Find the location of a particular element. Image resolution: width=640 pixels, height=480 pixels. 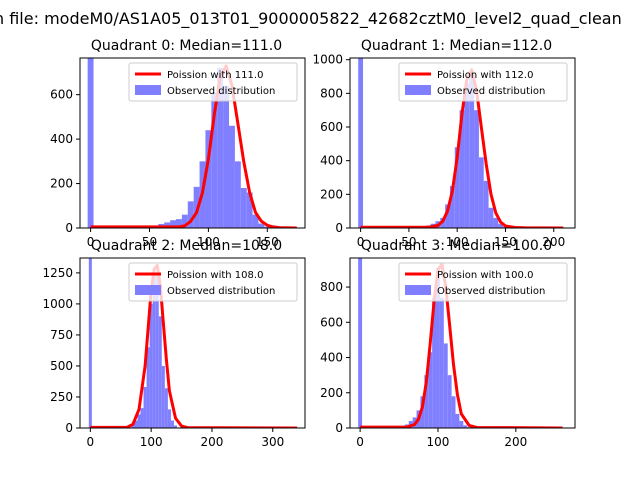

legend: Poission with 111.0 Observed distribution is located at coordinates (213, 82).